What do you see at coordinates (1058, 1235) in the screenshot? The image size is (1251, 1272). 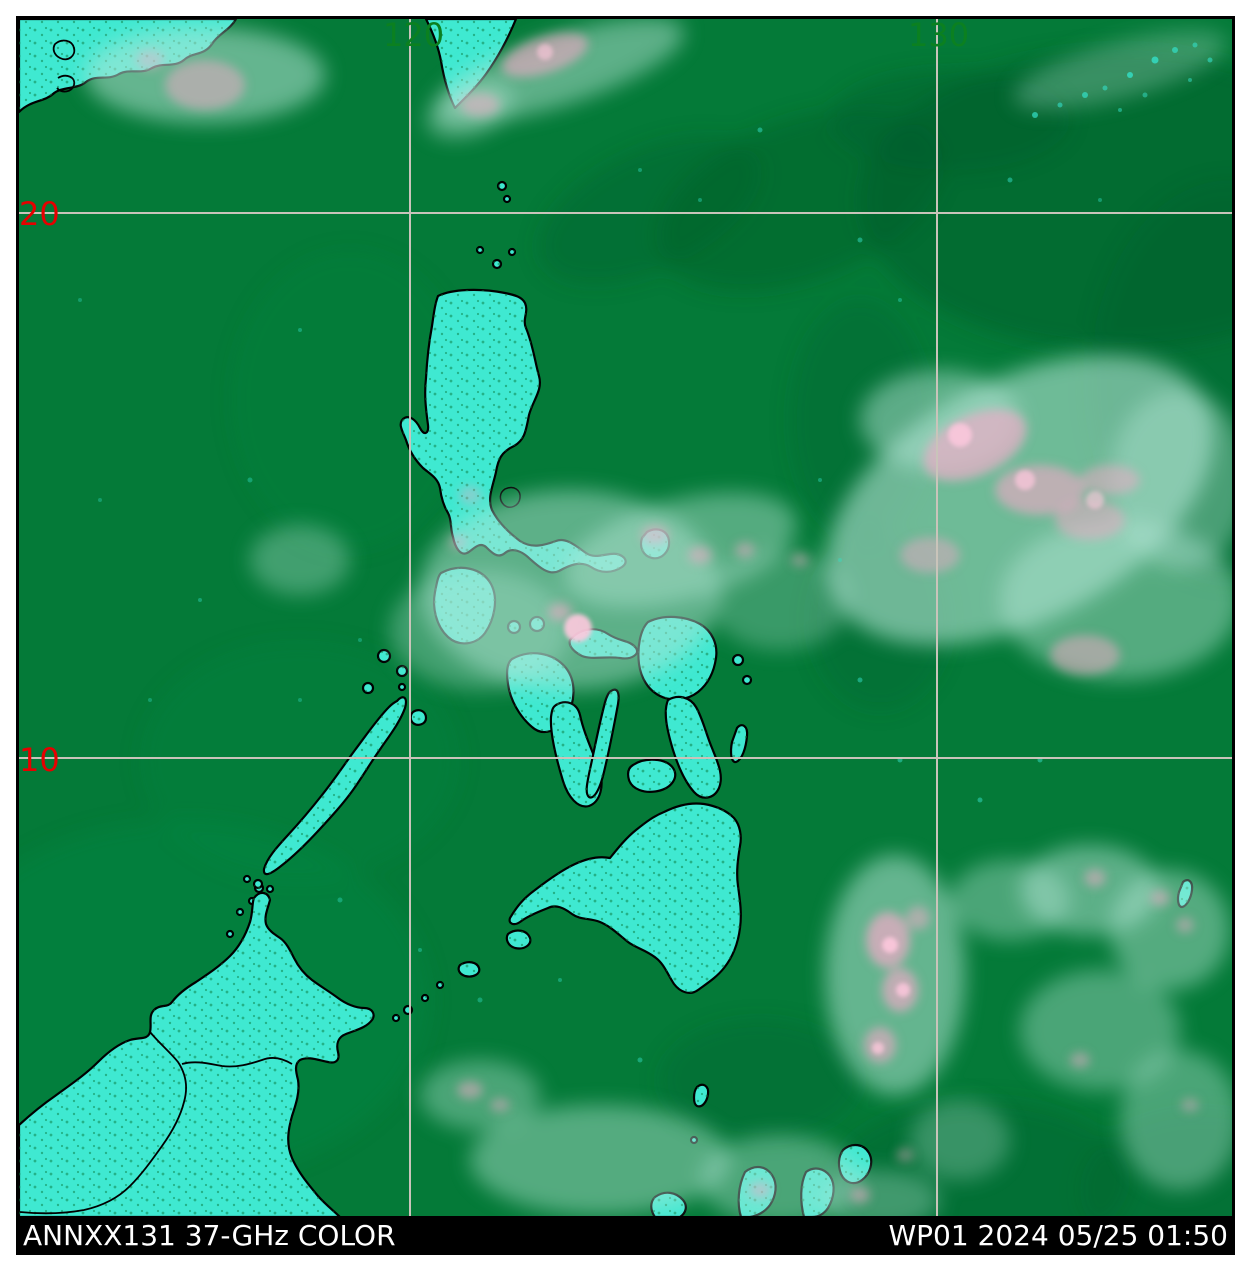 I see `caption-storm-datetime-label: WP01 2024 05/25 01:50` at bounding box center [1058, 1235].